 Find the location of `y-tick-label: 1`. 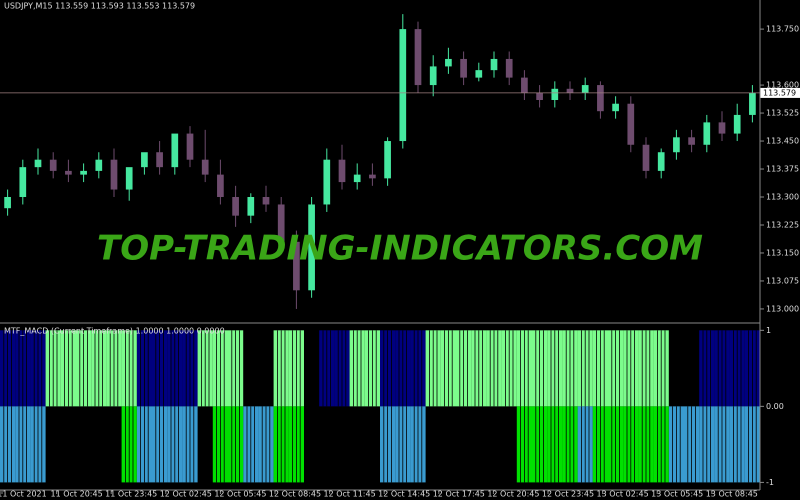

y-tick-label: 1 is located at coordinates (768, 330).